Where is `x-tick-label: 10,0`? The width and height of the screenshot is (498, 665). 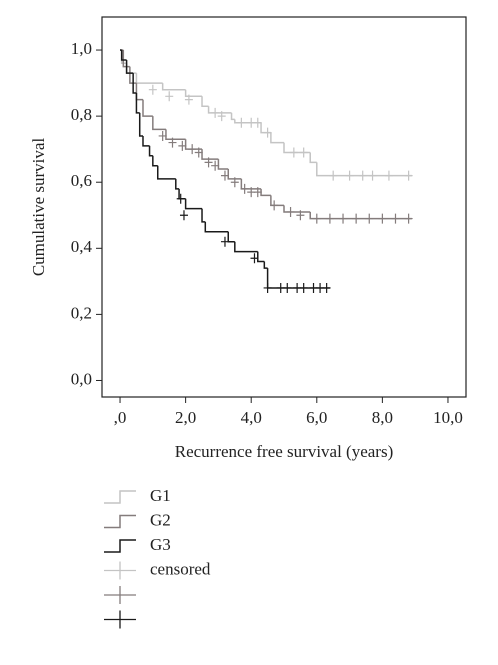
x-tick-label: 10,0 is located at coordinates (448, 417).